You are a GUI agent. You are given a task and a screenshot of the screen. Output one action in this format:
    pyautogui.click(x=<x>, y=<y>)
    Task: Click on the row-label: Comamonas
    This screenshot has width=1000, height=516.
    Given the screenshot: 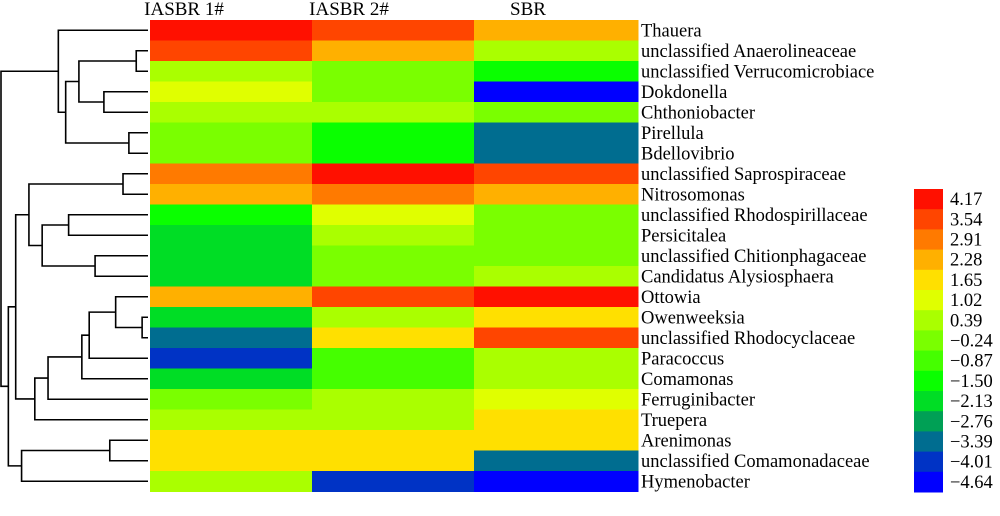 What is the action you would take?
    pyautogui.click(x=687, y=380)
    